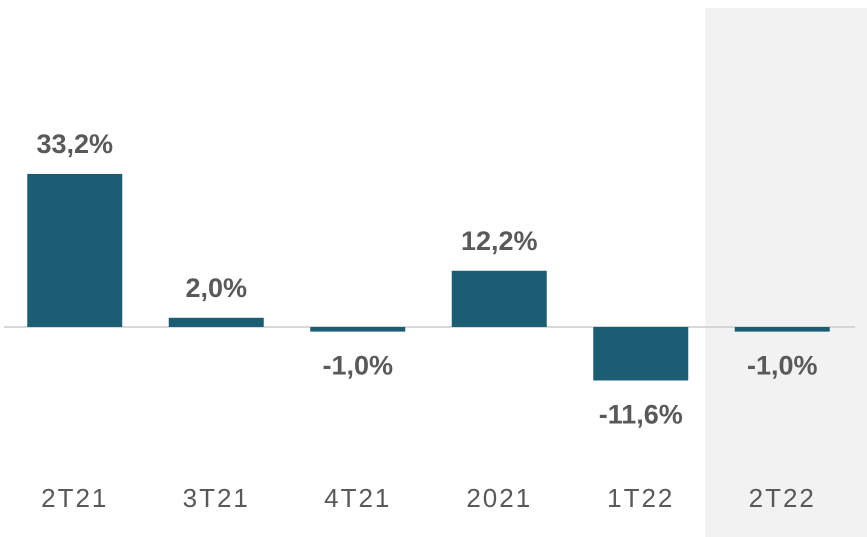 This screenshot has width=867, height=537. What do you see at coordinates (216, 498) in the screenshot?
I see `category-label: 3T21` at bounding box center [216, 498].